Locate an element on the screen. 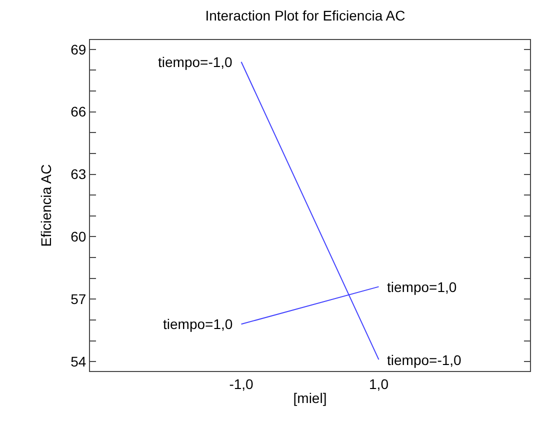 The width and height of the screenshot is (545, 421). text: tiempo=-1,0 is located at coordinates (195, 62).